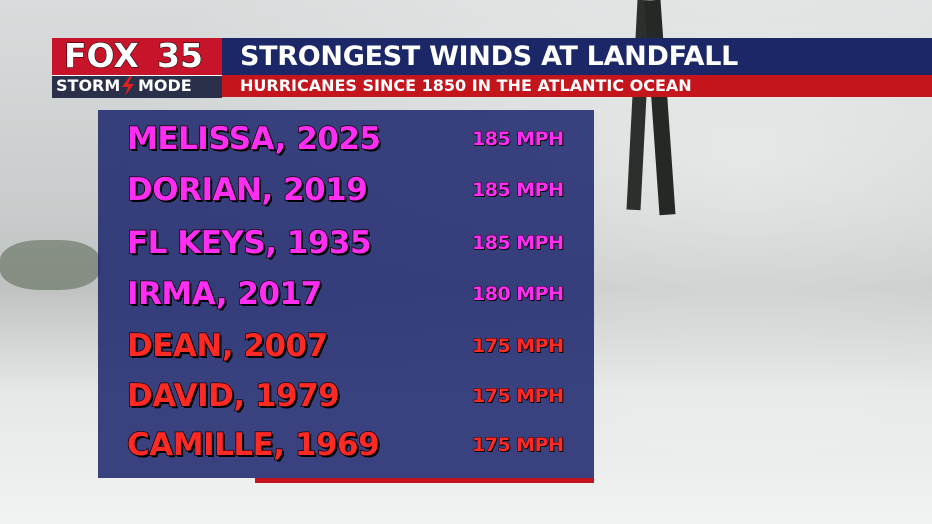  Describe the element at coordinates (247, 190) in the screenshot. I see `row-name: DORIAN, 2019` at that location.